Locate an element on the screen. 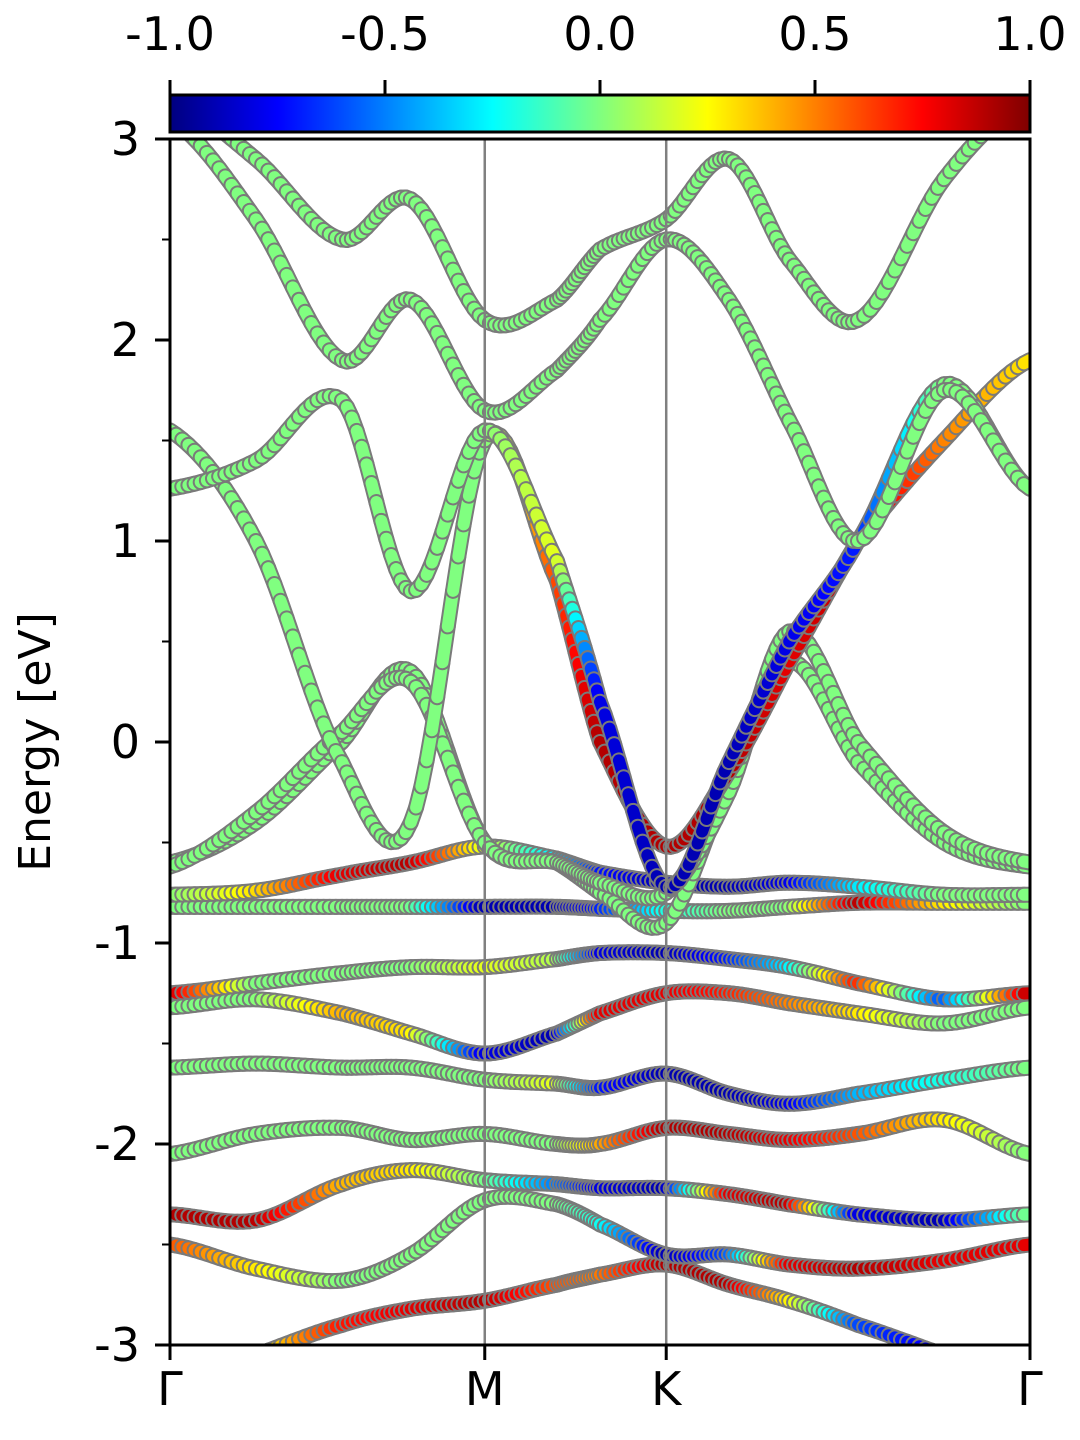 This screenshot has width=1080, height=1440. colorbar-tick-label: 1.0 is located at coordinates (1029, 34).